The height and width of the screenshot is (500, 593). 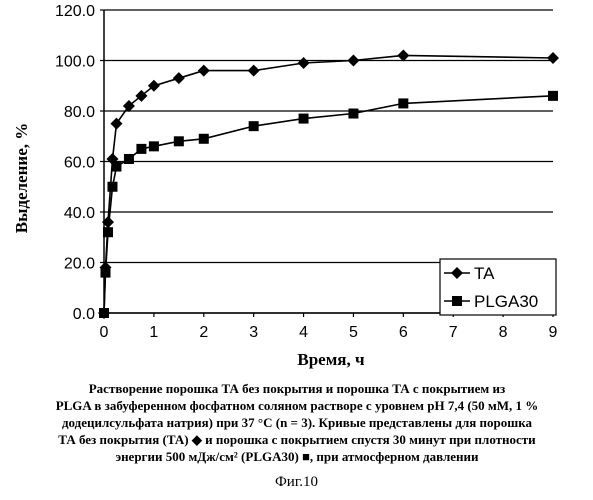 I want to click on legend-label: PLGA30, so click(x=506, y=301).